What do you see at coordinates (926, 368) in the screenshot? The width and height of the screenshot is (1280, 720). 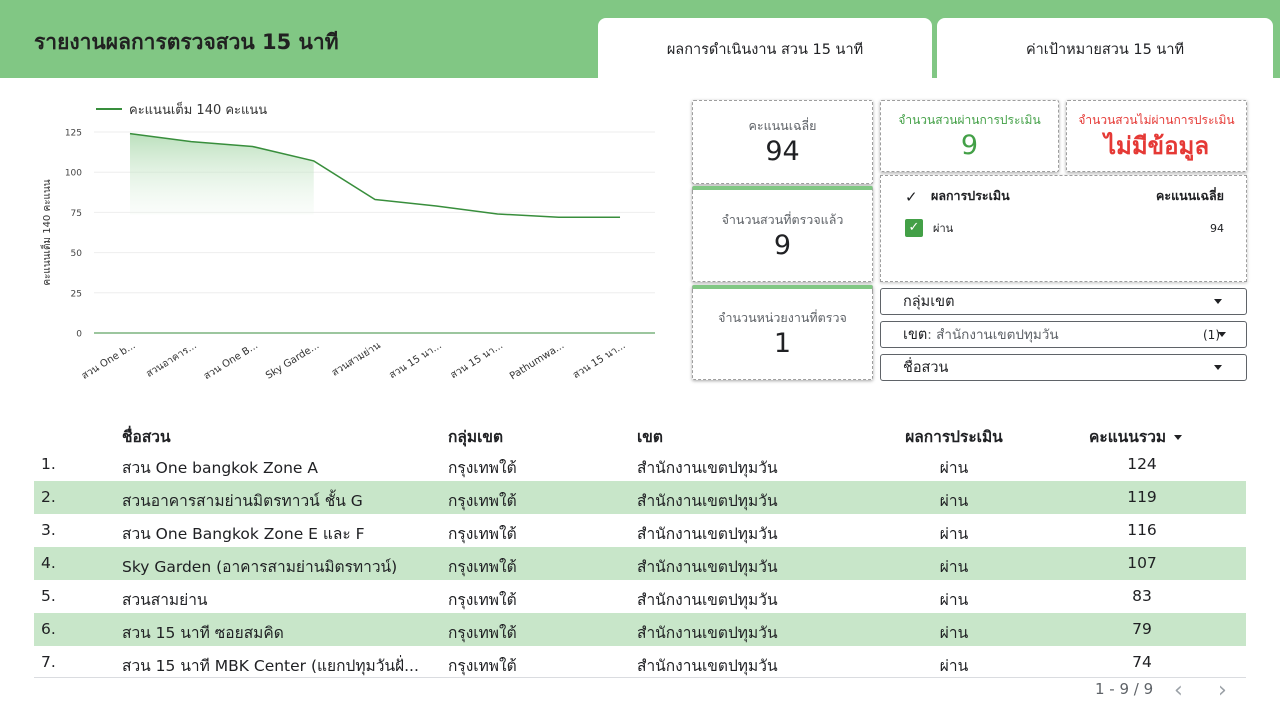 I see `park-filter-label: ชื่อสวน` at bounding box center [926, 368].